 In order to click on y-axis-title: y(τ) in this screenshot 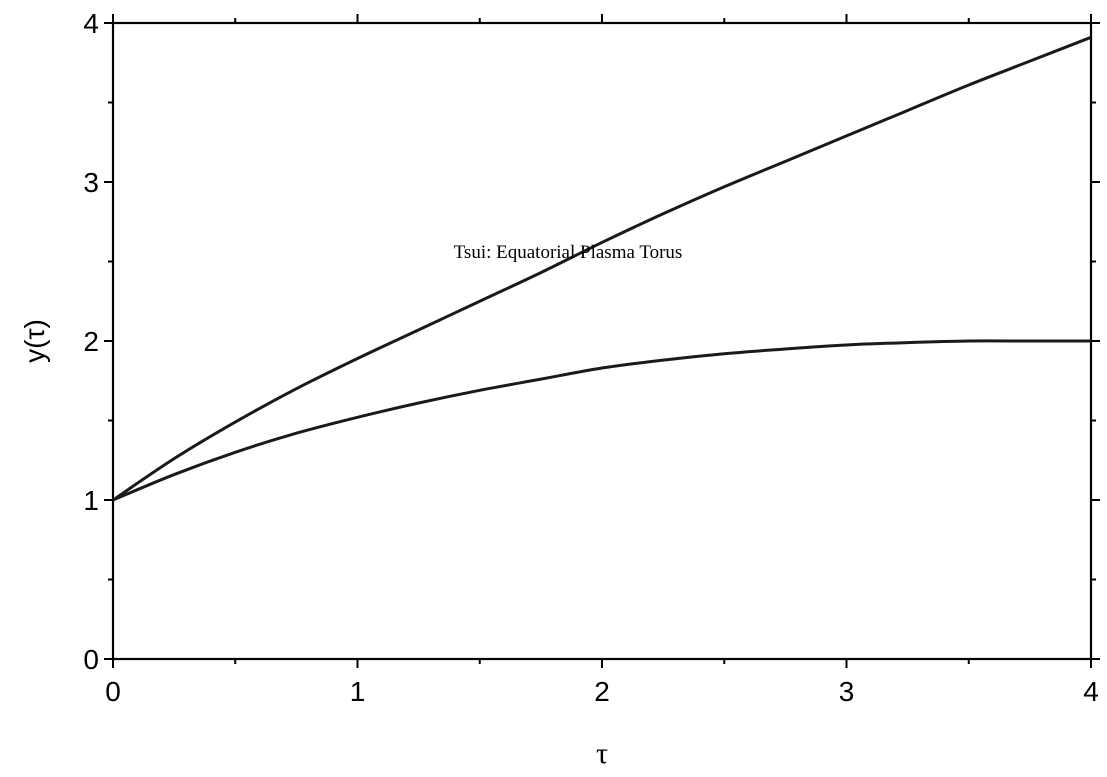, I will do `click(34, 341)`.